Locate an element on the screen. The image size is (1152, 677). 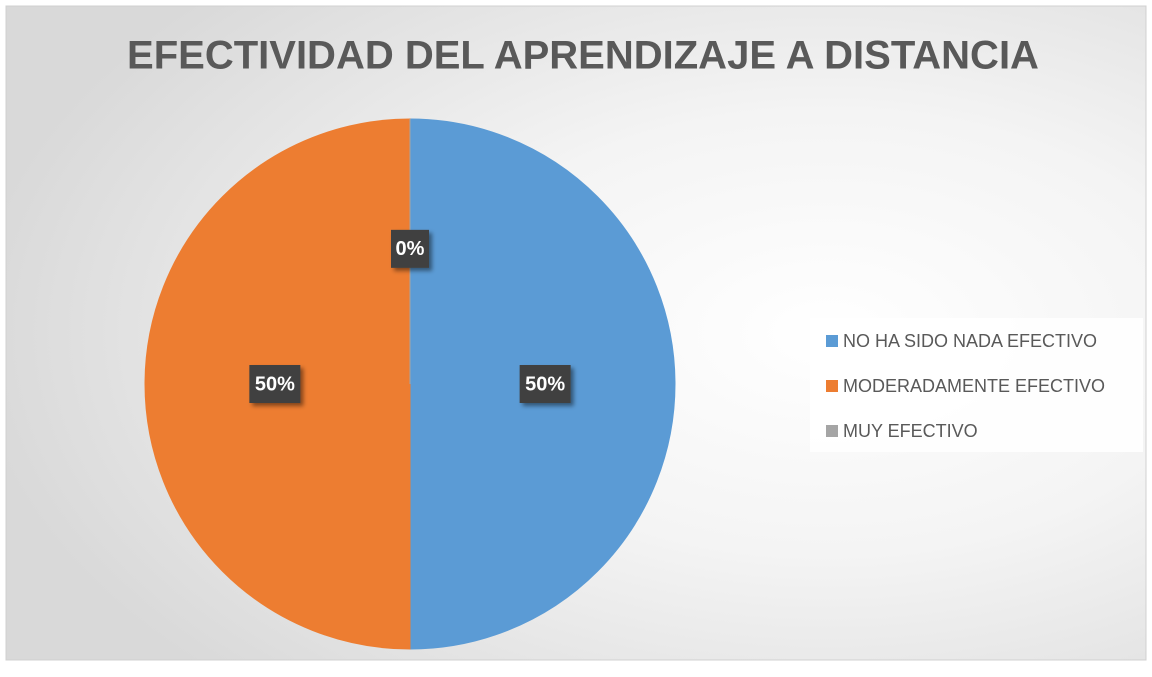
legend is located at coordinates (976, 385).